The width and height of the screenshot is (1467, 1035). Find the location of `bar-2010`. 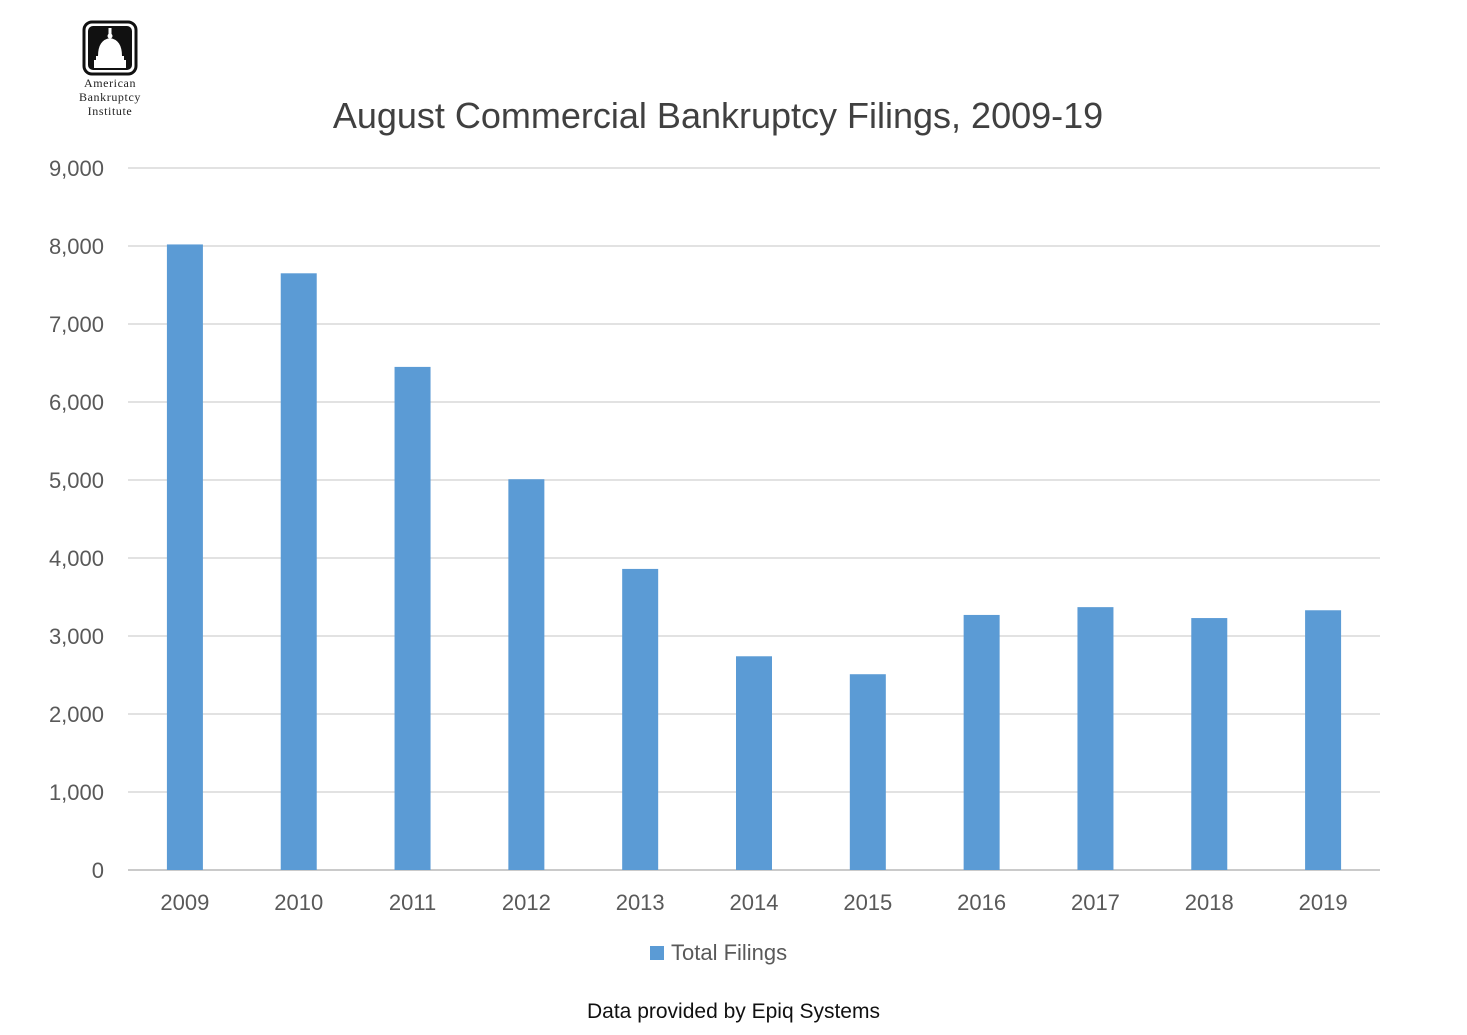

bar-2010 is located at coordinates (298, 571).